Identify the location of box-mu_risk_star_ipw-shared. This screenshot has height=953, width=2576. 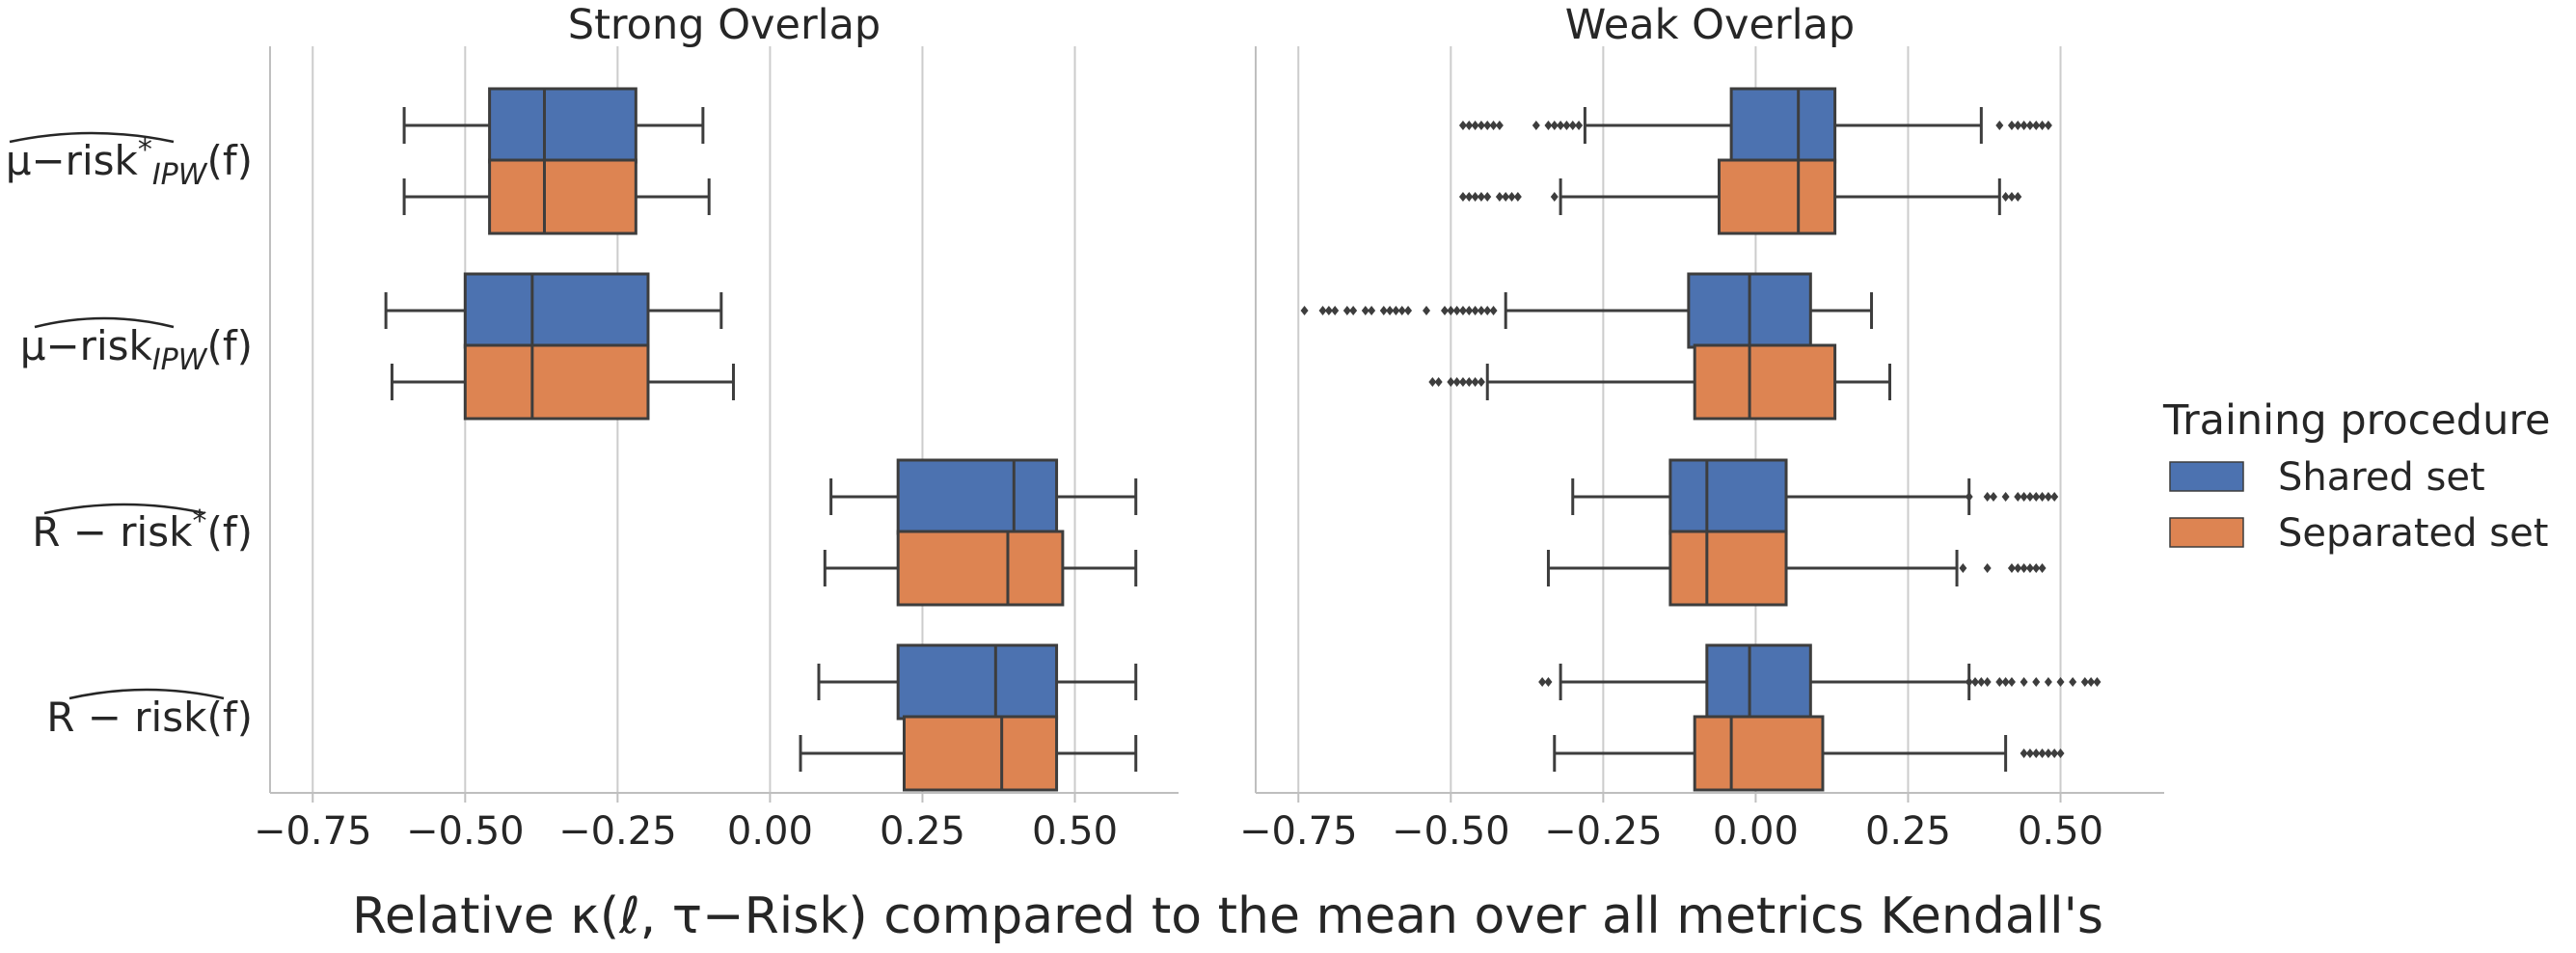
(1755, 125).